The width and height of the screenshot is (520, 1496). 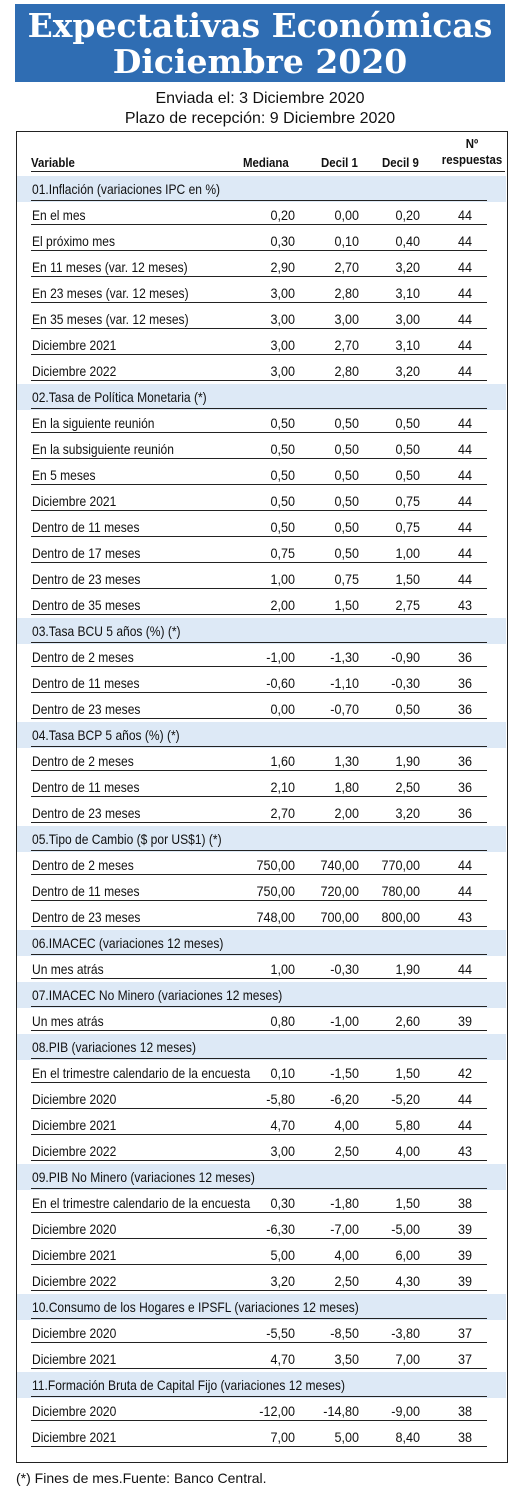 What do you see at coordinates (261, 501) in the screenshot?
I see `table-row: Diciembre 2021 0,50 0,50 0,75 44` at bounding box center [261, 501].